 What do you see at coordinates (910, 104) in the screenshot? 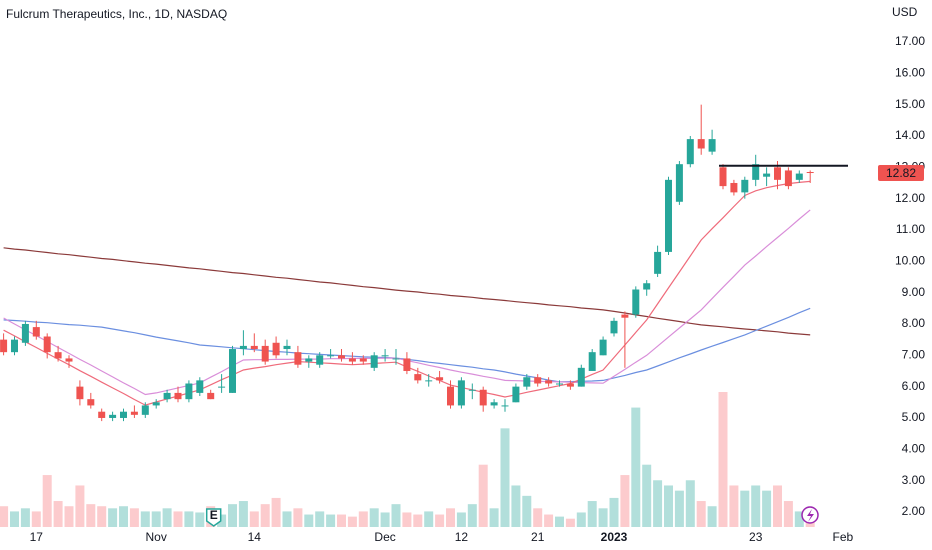
I see `y-tick-label: 15.00` at bounding box center [910, 104].